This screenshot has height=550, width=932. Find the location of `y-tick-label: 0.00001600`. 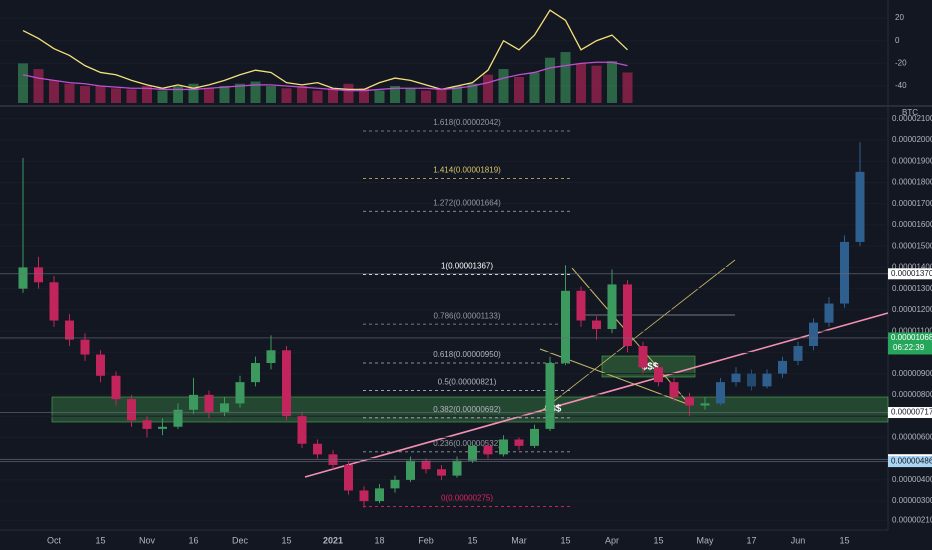

y-tick-label: 0.00001600 is located at coordinates (912, 224).